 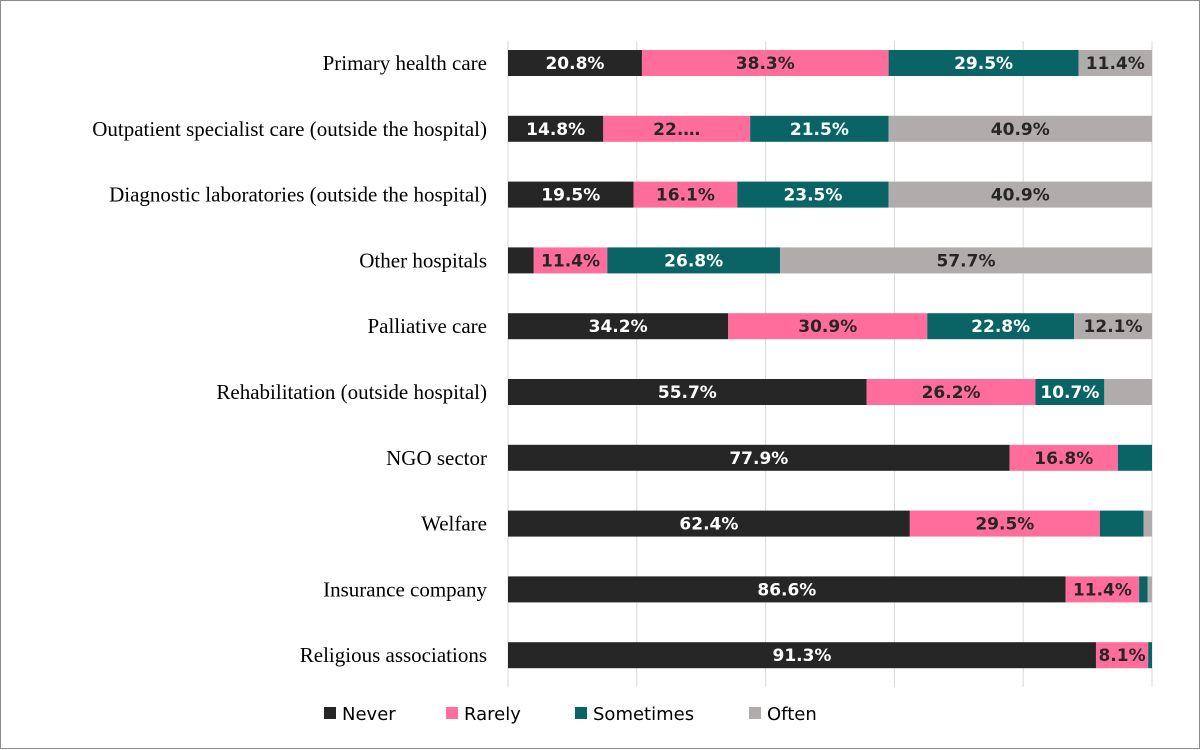 I want to click on data-label: 86.6%, so click(x=786, y=590).